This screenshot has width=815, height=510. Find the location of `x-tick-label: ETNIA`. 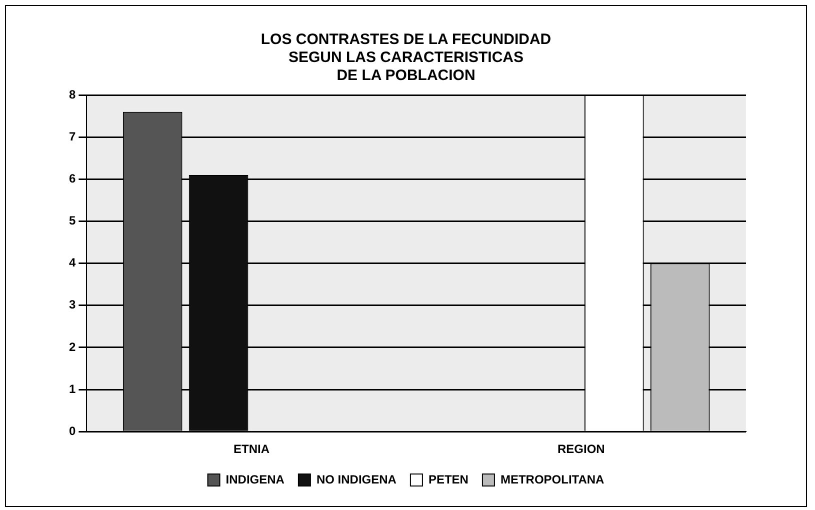

x-tick-label: ETNIA is located at coordinates (252, 449).